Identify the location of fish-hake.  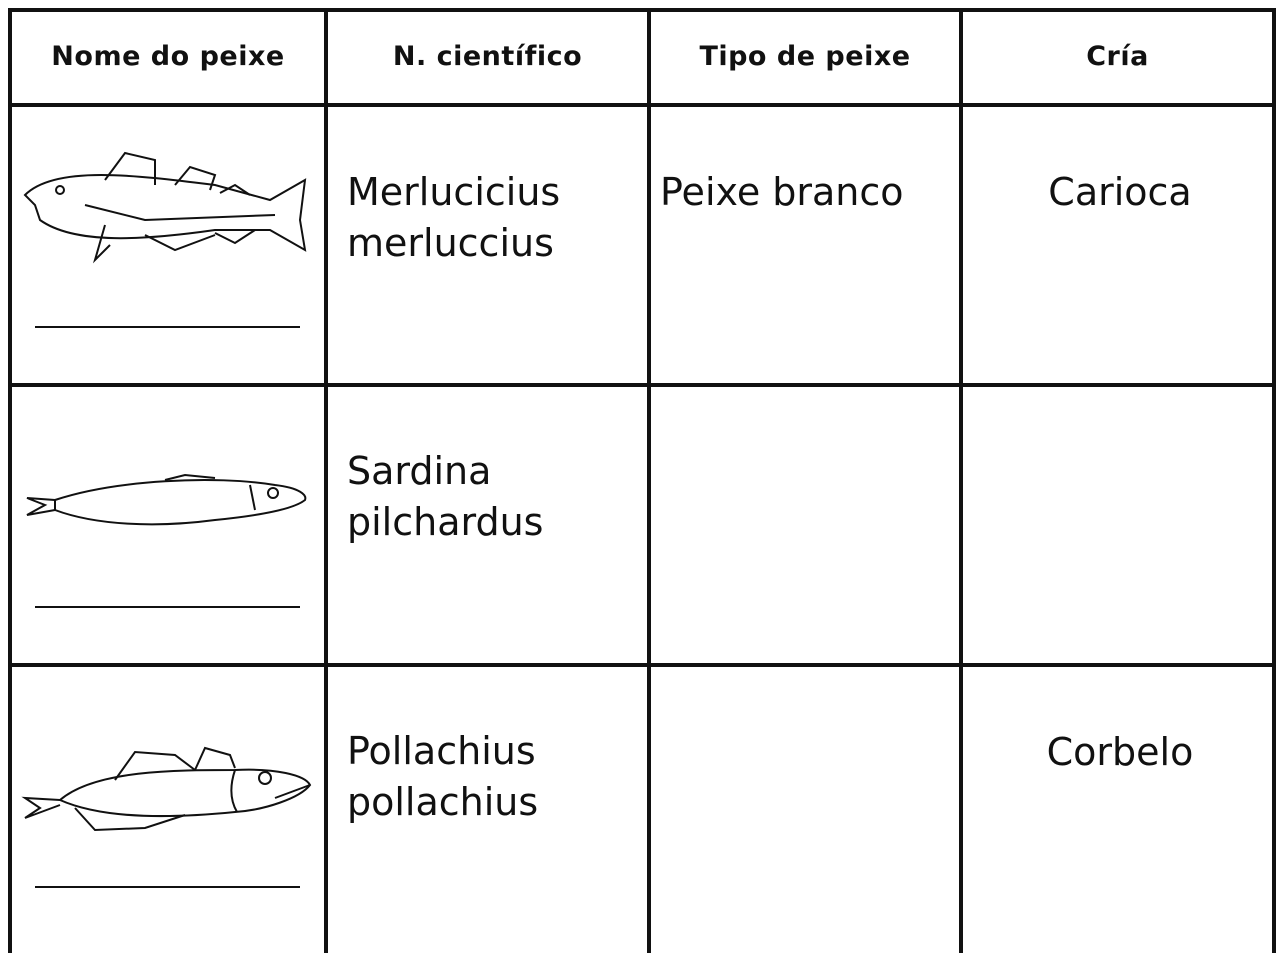
(165, 207).